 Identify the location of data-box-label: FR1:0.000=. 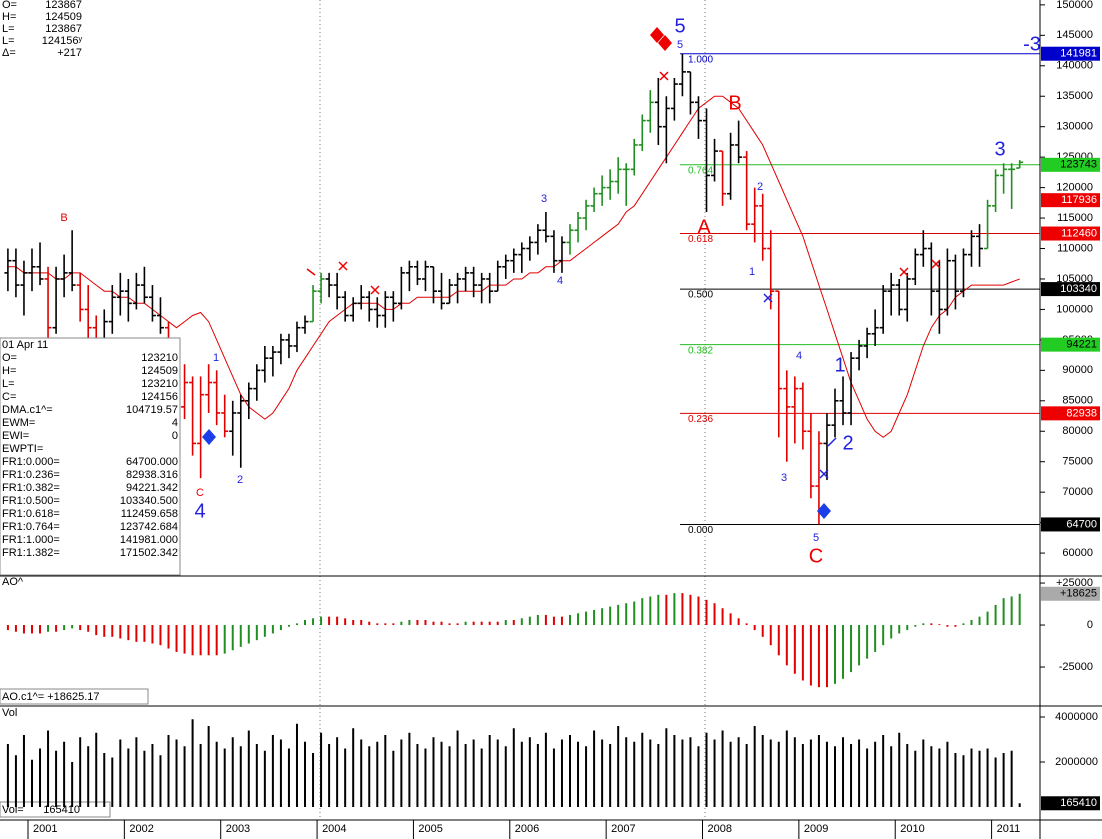
(31, 462).